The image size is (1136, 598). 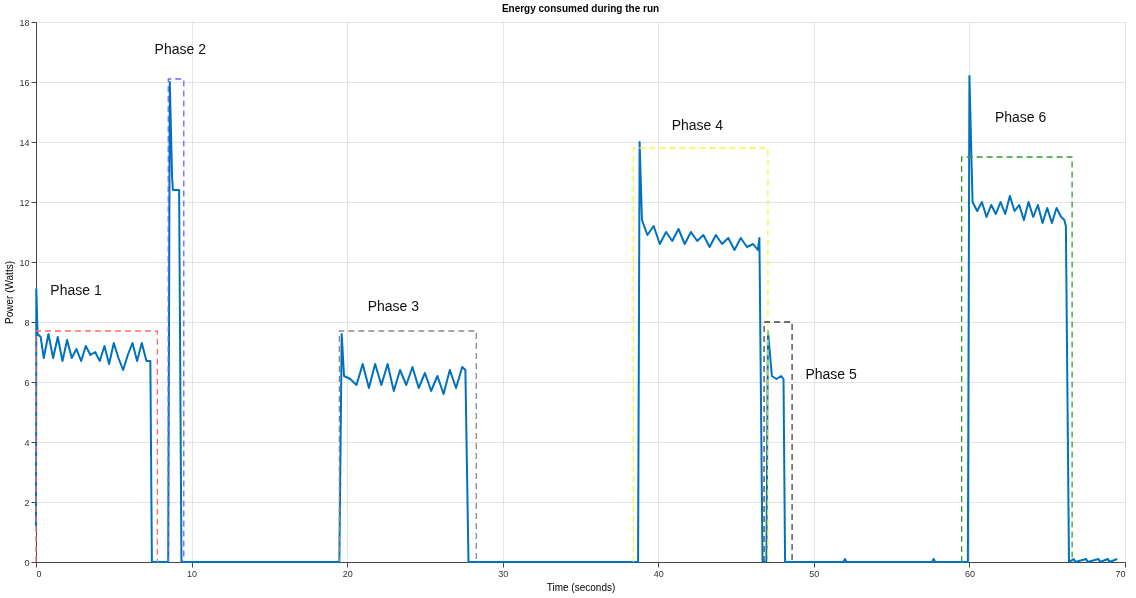 What do you see at coordinates (393, 306) in the screenshot?
I see `series-label: Phase 3` at bounding box center [393, 306].